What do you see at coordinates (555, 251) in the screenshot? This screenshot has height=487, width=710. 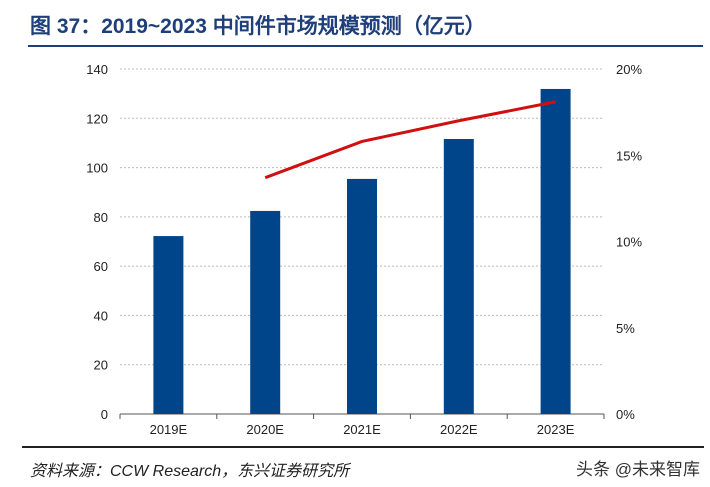 I see `bar-2023E` at bounding box center [555, 251].